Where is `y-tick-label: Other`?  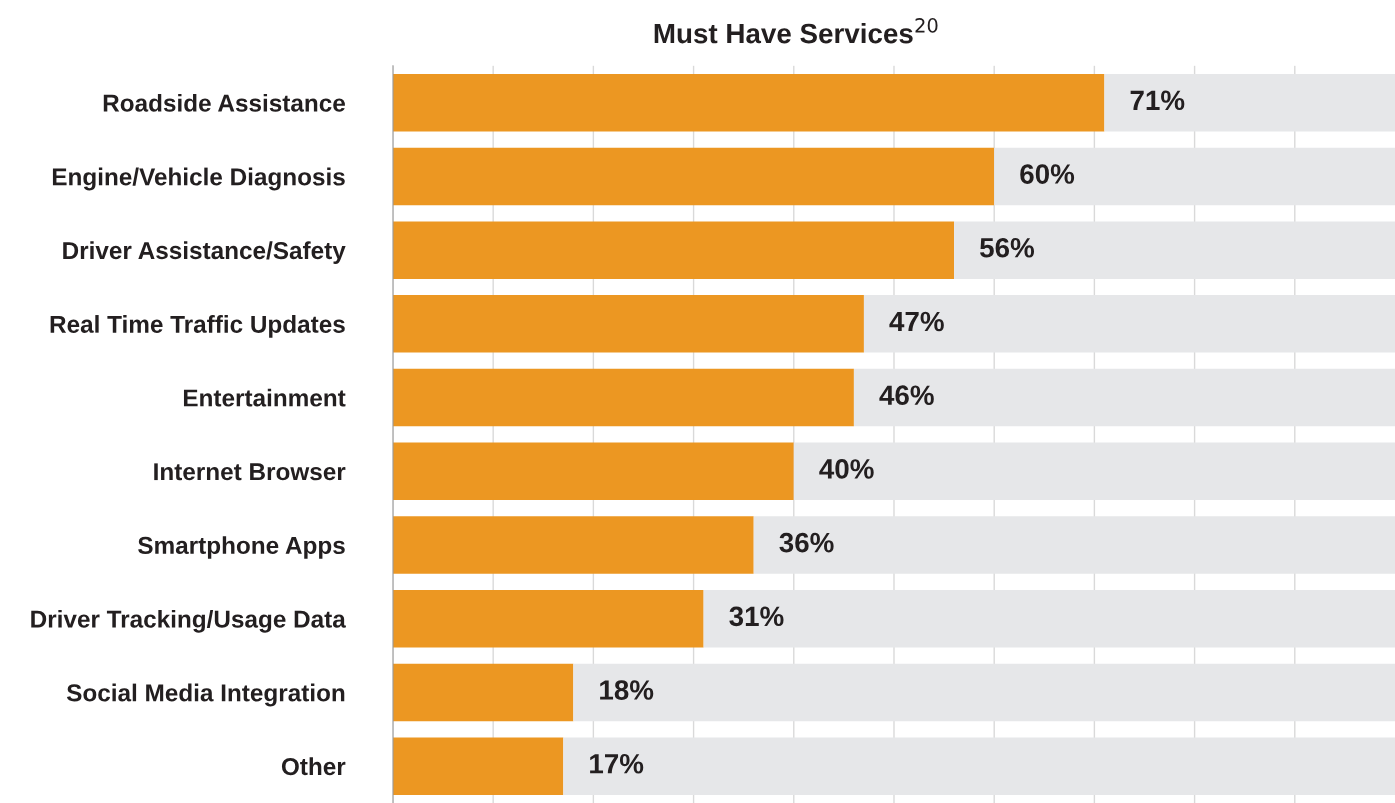 y-tick-label: Other is located at coordinates (313, 766).